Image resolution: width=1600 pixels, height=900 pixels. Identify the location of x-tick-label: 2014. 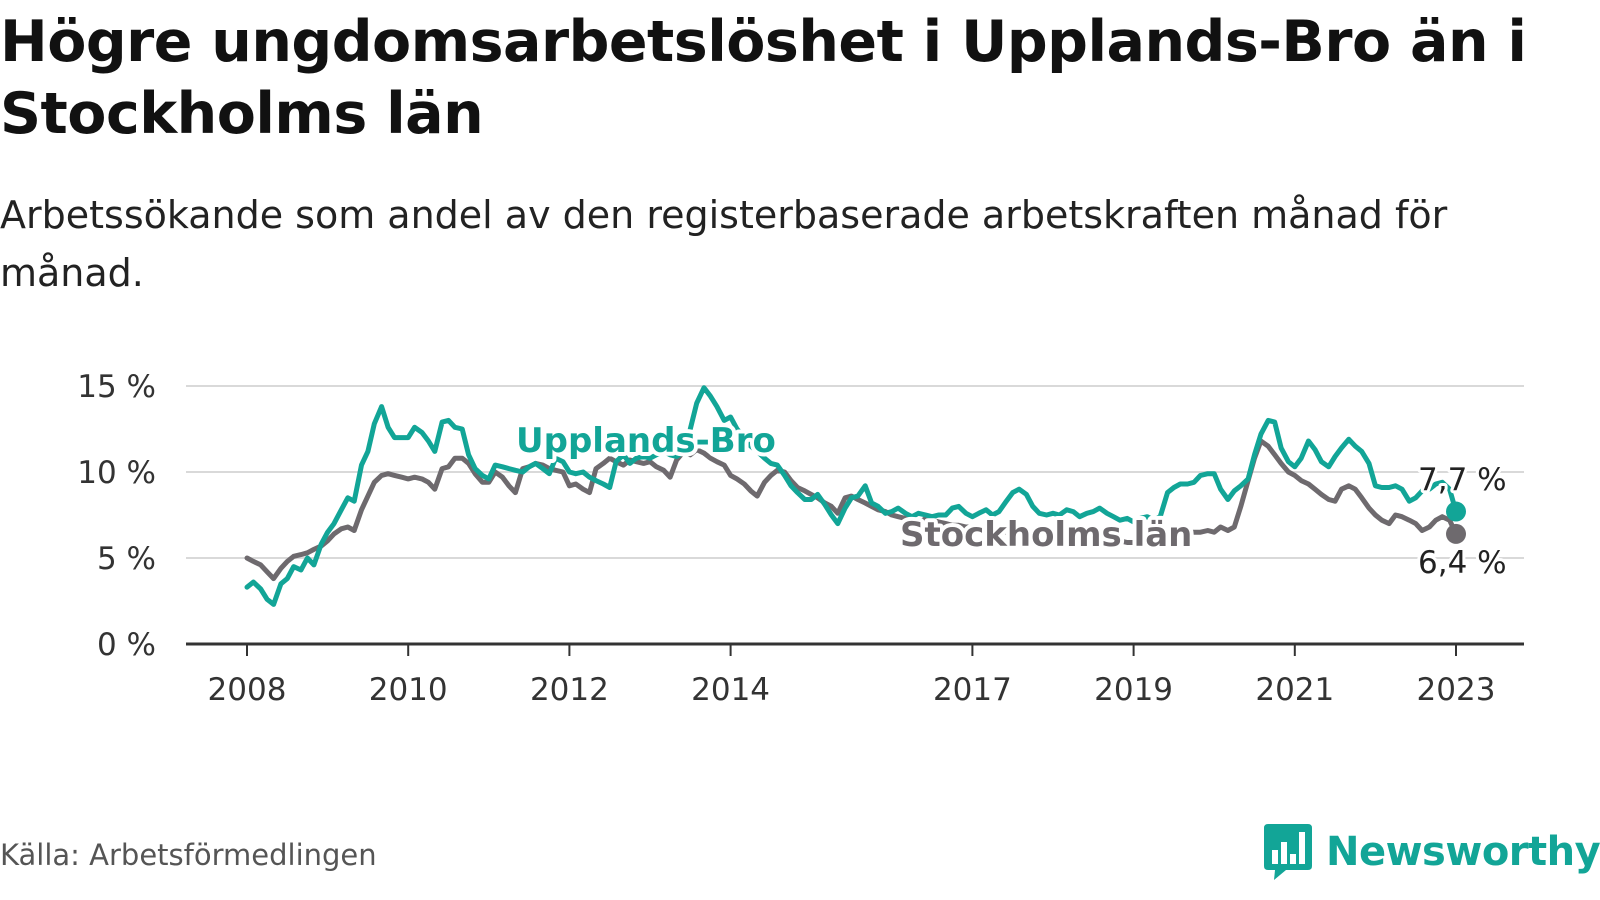
(730, 690).